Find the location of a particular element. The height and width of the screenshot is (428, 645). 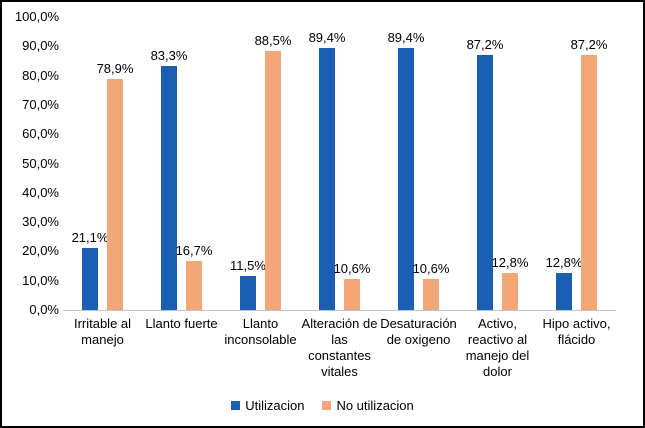

category-label-irritable-al-manejo: Irritable al manejo is located at coordinates (102, 331).